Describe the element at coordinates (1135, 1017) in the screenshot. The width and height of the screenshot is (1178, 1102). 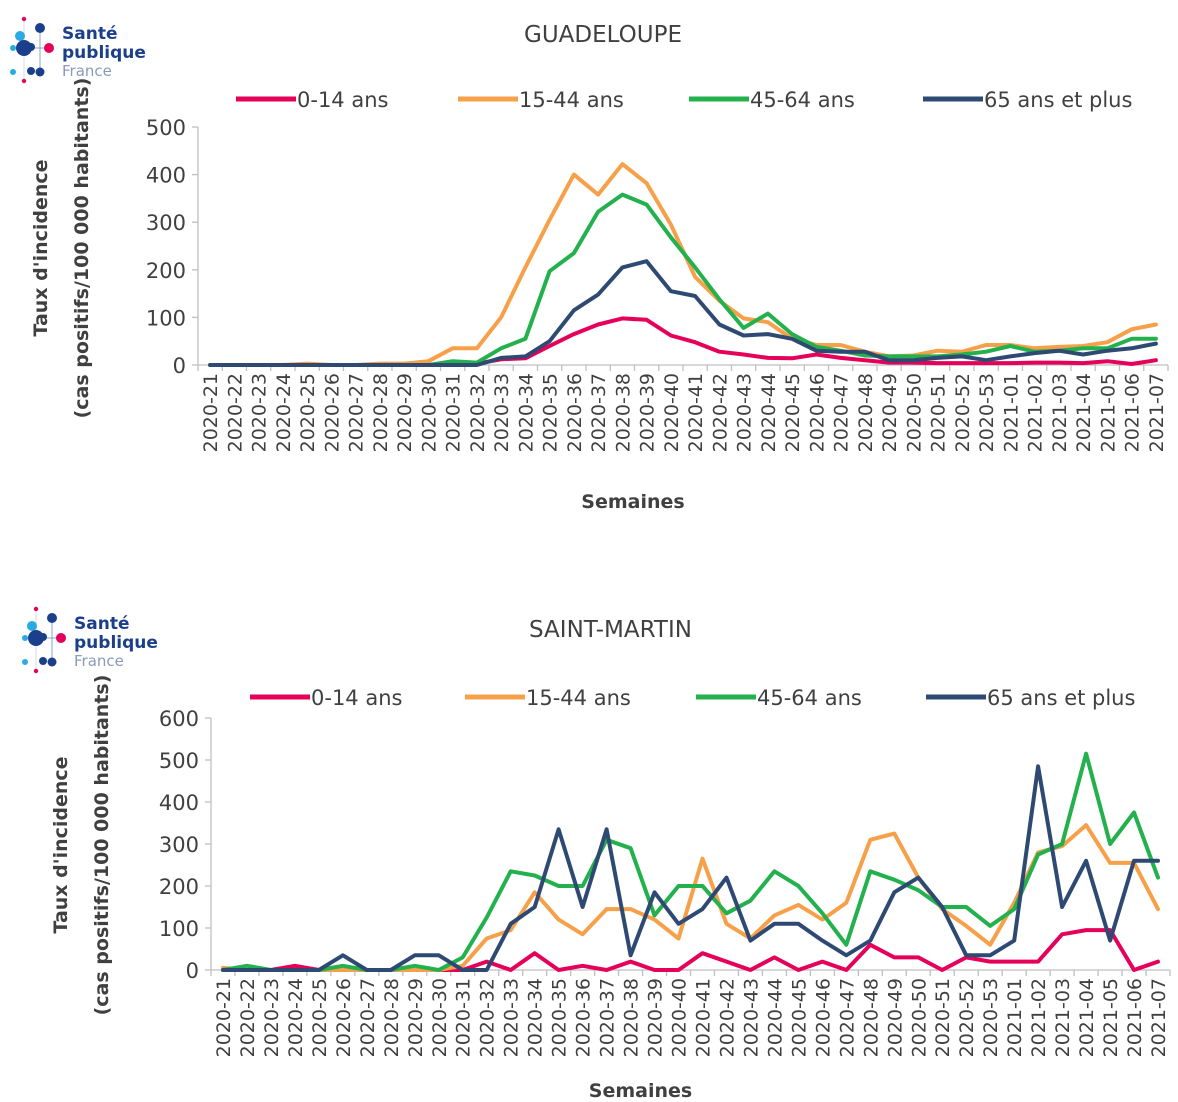
I see `x-tick-label: 2021-06` at that location.